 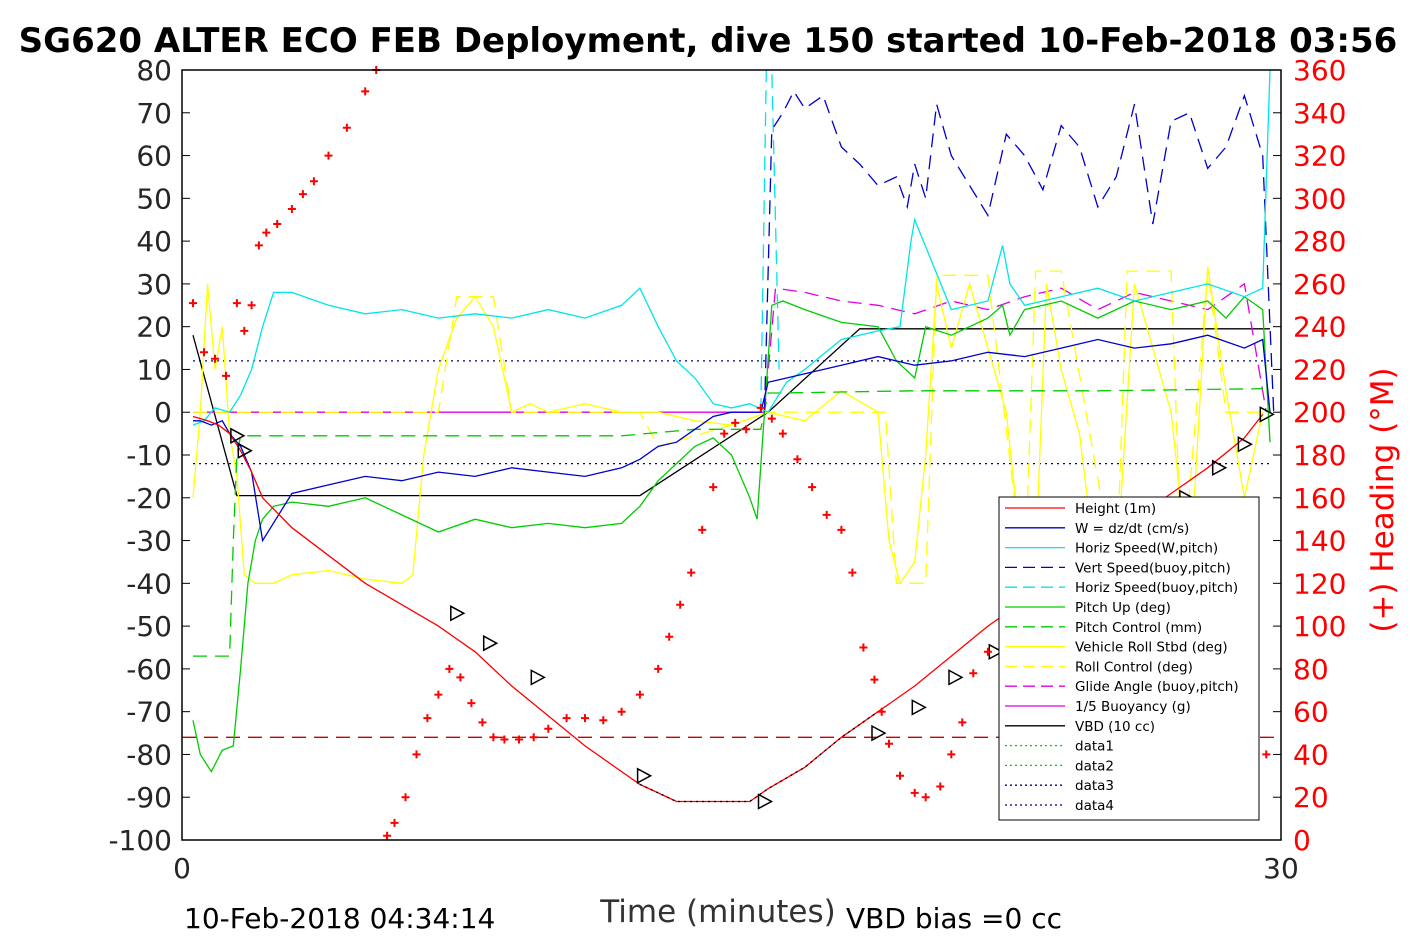 What do you see at coordinates (770, 241) in the screenshot?
I see `series-horiz_buoy-line` at bounding box center [770, 241].